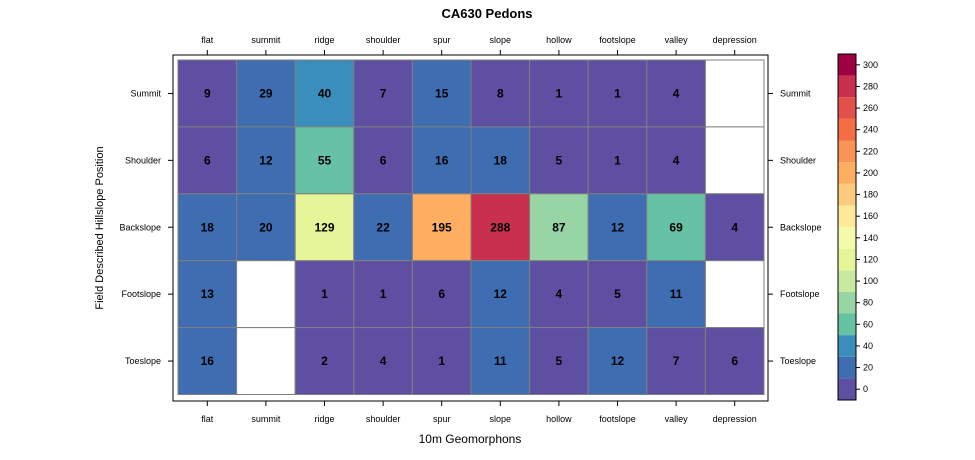 The width and height of the screenshot is (975, 460). What do you see at coordinates (559, 361) in the screenshot?
I see `heatmap-cell-toeslope-hollow` at bounding box center [559, 361].